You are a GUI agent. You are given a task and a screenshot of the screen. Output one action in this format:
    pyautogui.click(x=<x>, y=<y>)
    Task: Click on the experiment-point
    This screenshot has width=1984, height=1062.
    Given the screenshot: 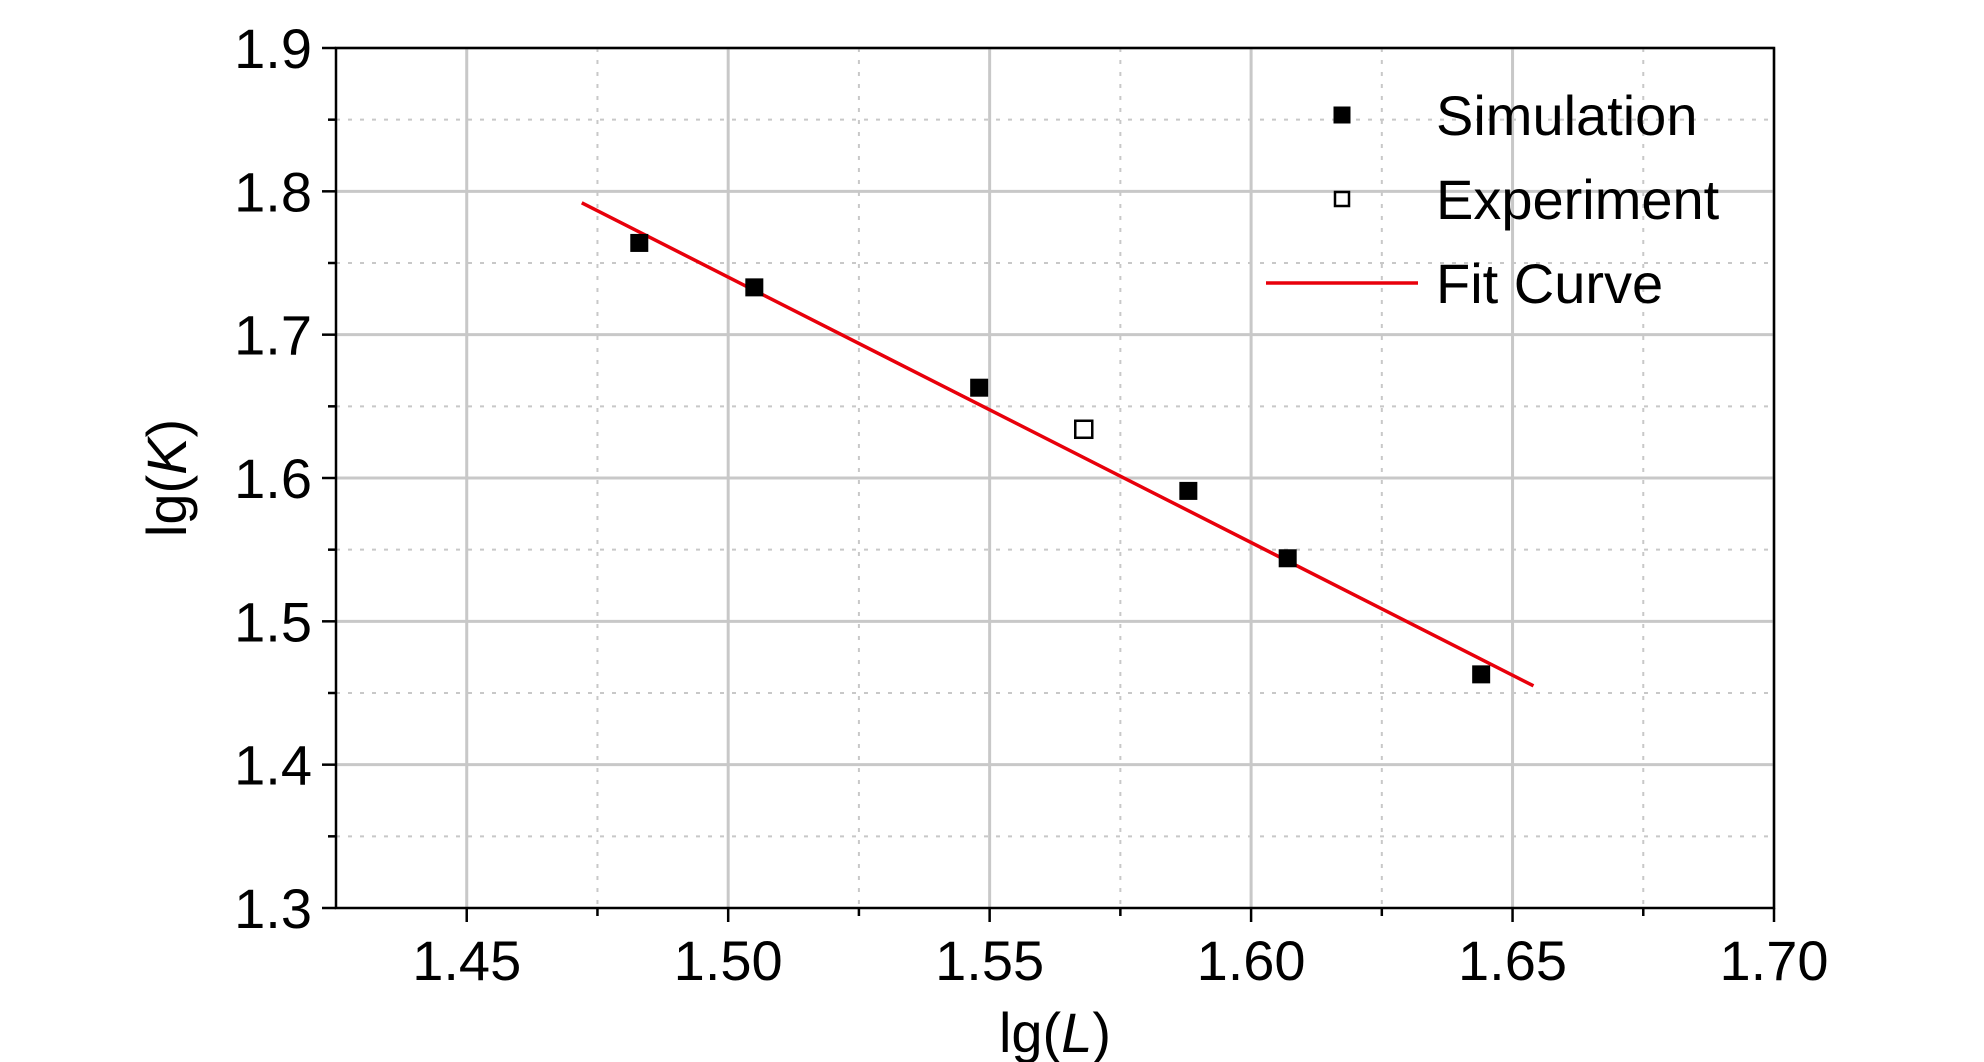 What is the action you would take?
    pyautogui.click(x=1084, y=429)
    